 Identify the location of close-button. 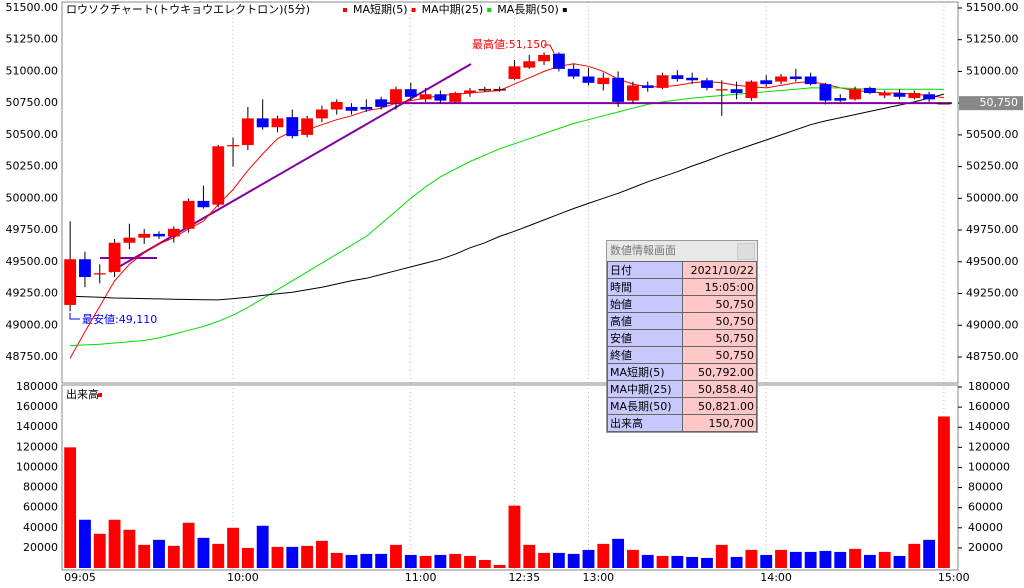
(746, 251).